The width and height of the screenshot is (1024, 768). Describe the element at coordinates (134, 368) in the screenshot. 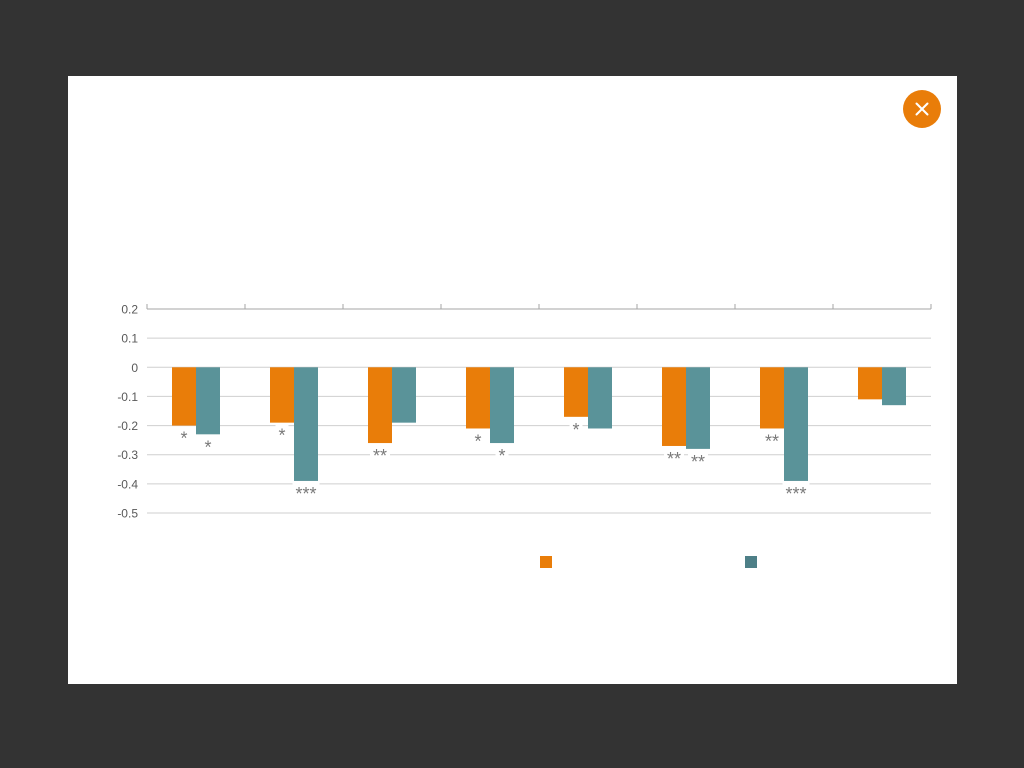

I see `y-tick-label: 0` at that location.